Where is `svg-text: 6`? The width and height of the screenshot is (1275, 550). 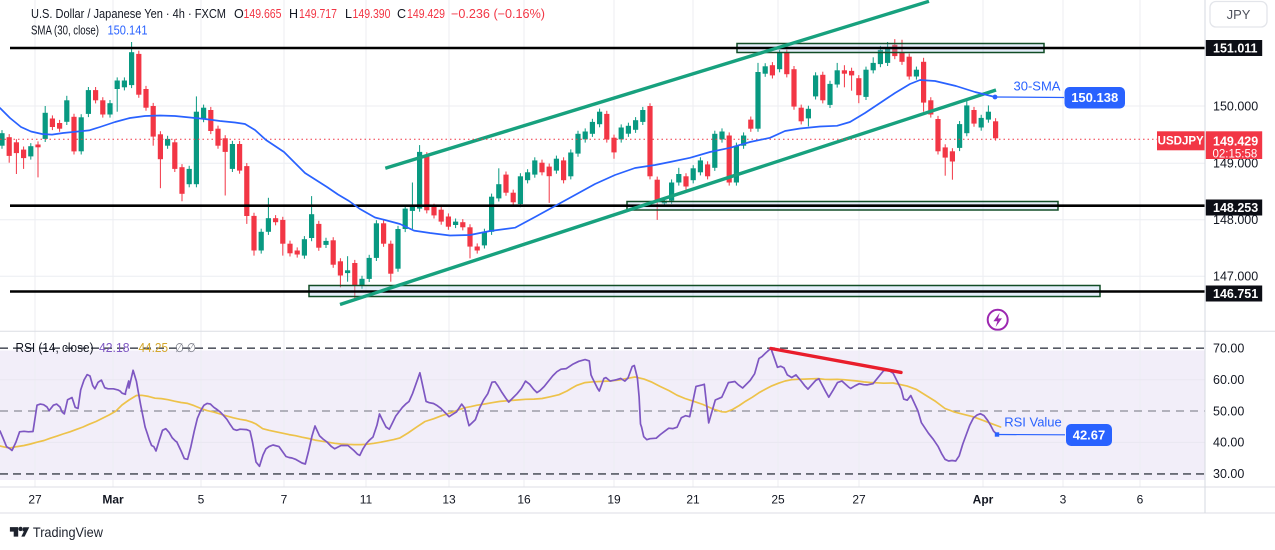
svg-text: 6 is located at coordinates (1140, 500).